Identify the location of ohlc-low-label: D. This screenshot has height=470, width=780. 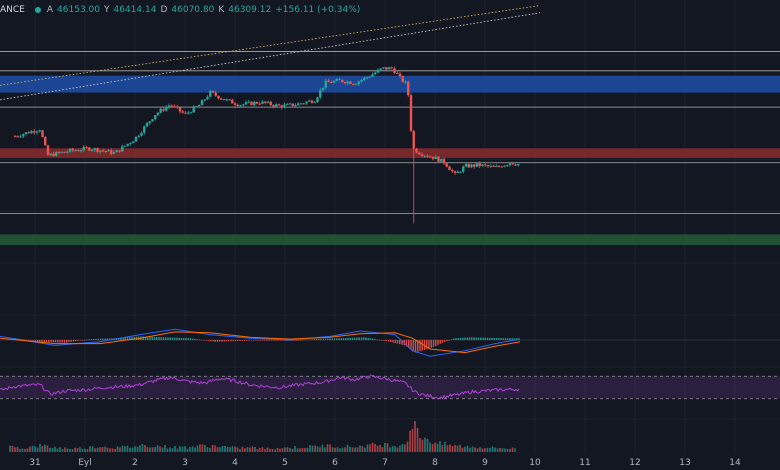
(164, 10).